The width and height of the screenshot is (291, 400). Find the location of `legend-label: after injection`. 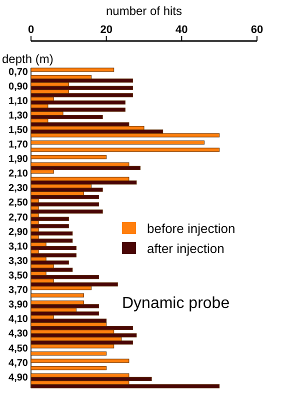

legend-label: after injection is located at coordinates (185, 248).